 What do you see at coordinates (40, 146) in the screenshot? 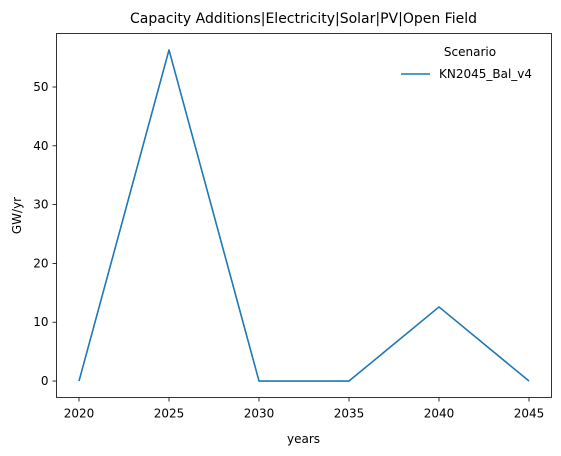
I see `y-tick-label: 40` at bounding box center [40, 146].